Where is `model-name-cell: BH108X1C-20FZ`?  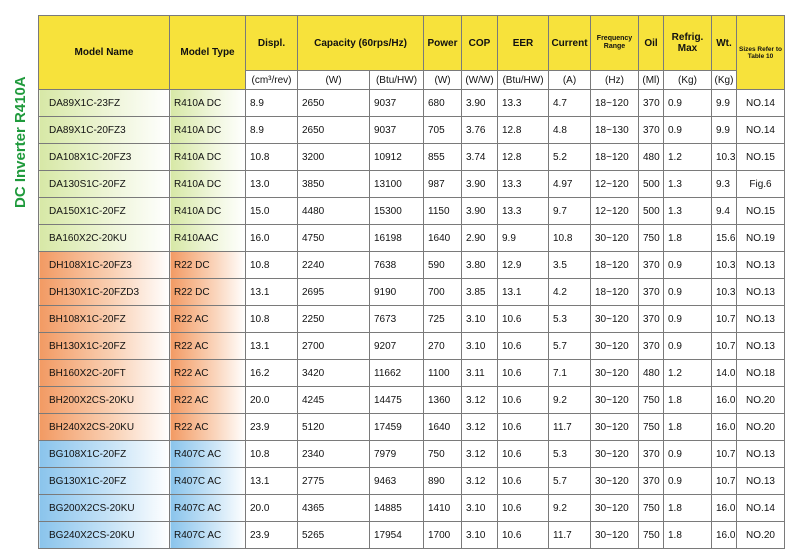 model-name-cell: BH108X1C-20FZ is located at coordinates (104, 319).